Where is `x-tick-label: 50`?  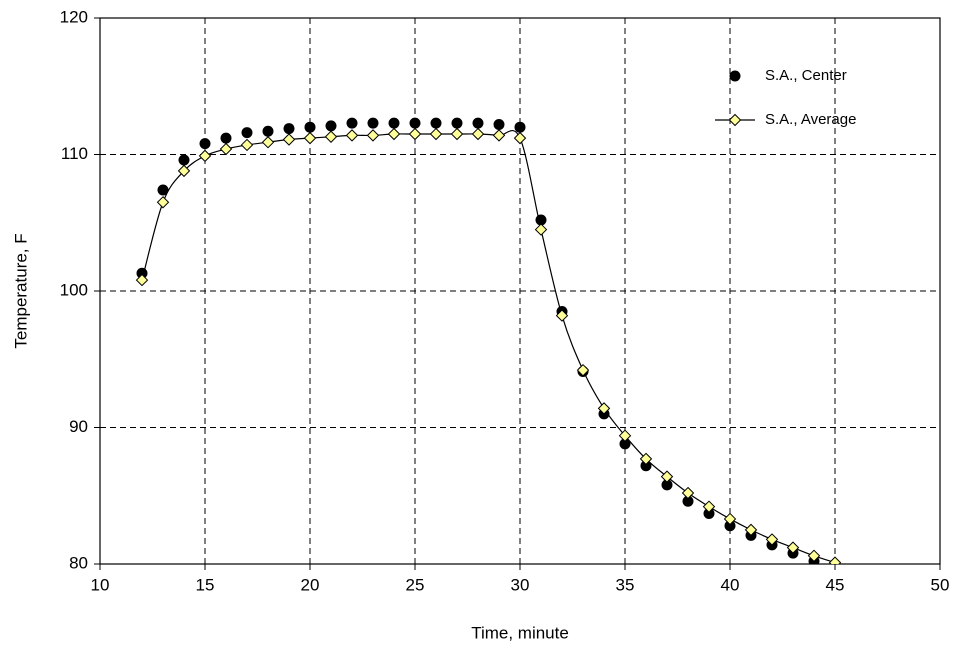 x-tick-label: 50 is located at coordinates (940, 584).